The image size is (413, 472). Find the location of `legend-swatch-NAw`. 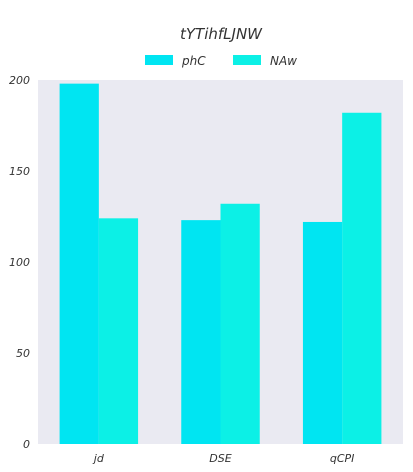

legend-swatch-NAw is located at coordinates (247, 60).